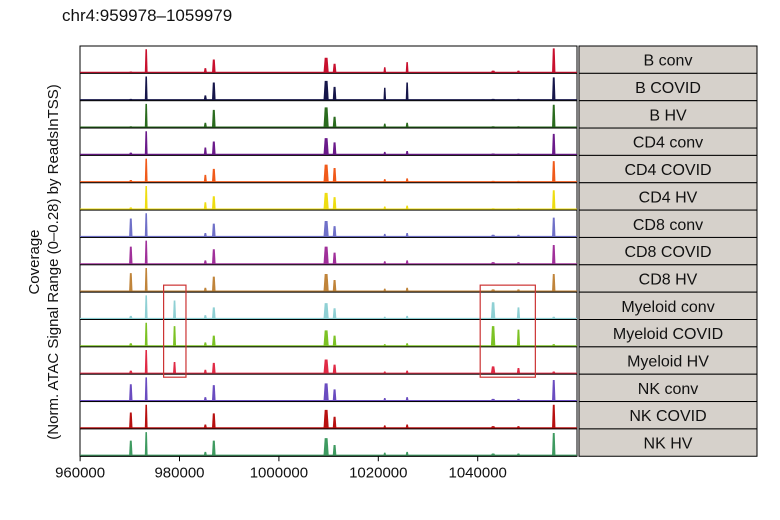 This screenshot has width=780, height=520. Describe the element at coordinates (378, 472) in the screenshot. I see `x-tick-label: 1020000` at that location.